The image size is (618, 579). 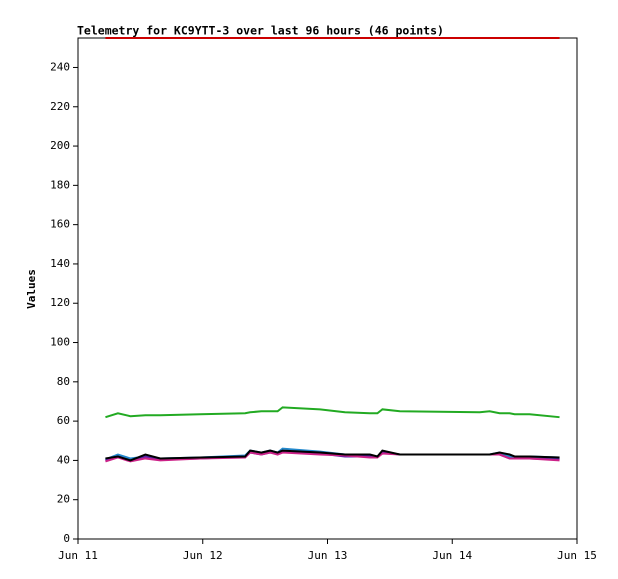 I want to click on x-tick-label: Jun 11, so click(x=78, y=555).